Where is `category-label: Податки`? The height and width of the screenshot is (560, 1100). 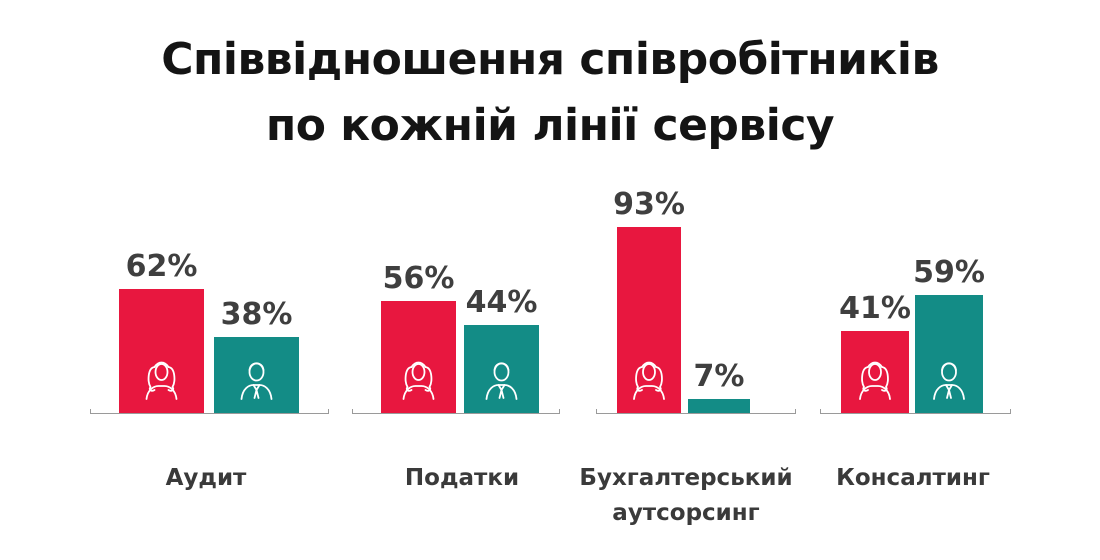
category-label: Податки is located at coordinates (462, 478).